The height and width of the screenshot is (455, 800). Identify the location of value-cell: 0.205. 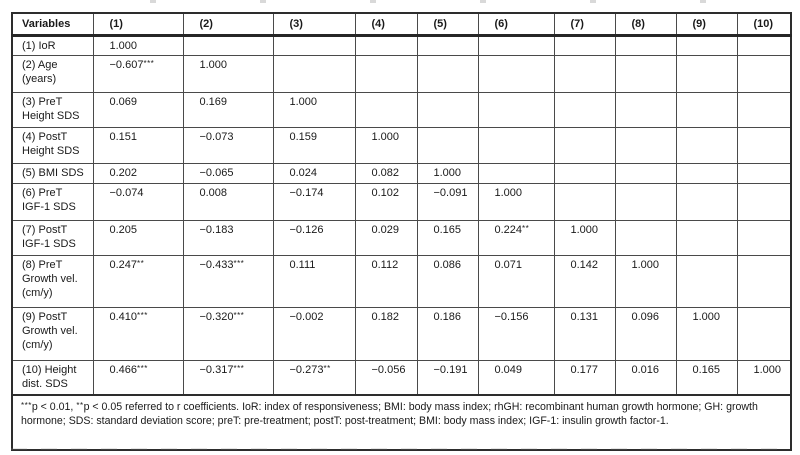
(138, 238).